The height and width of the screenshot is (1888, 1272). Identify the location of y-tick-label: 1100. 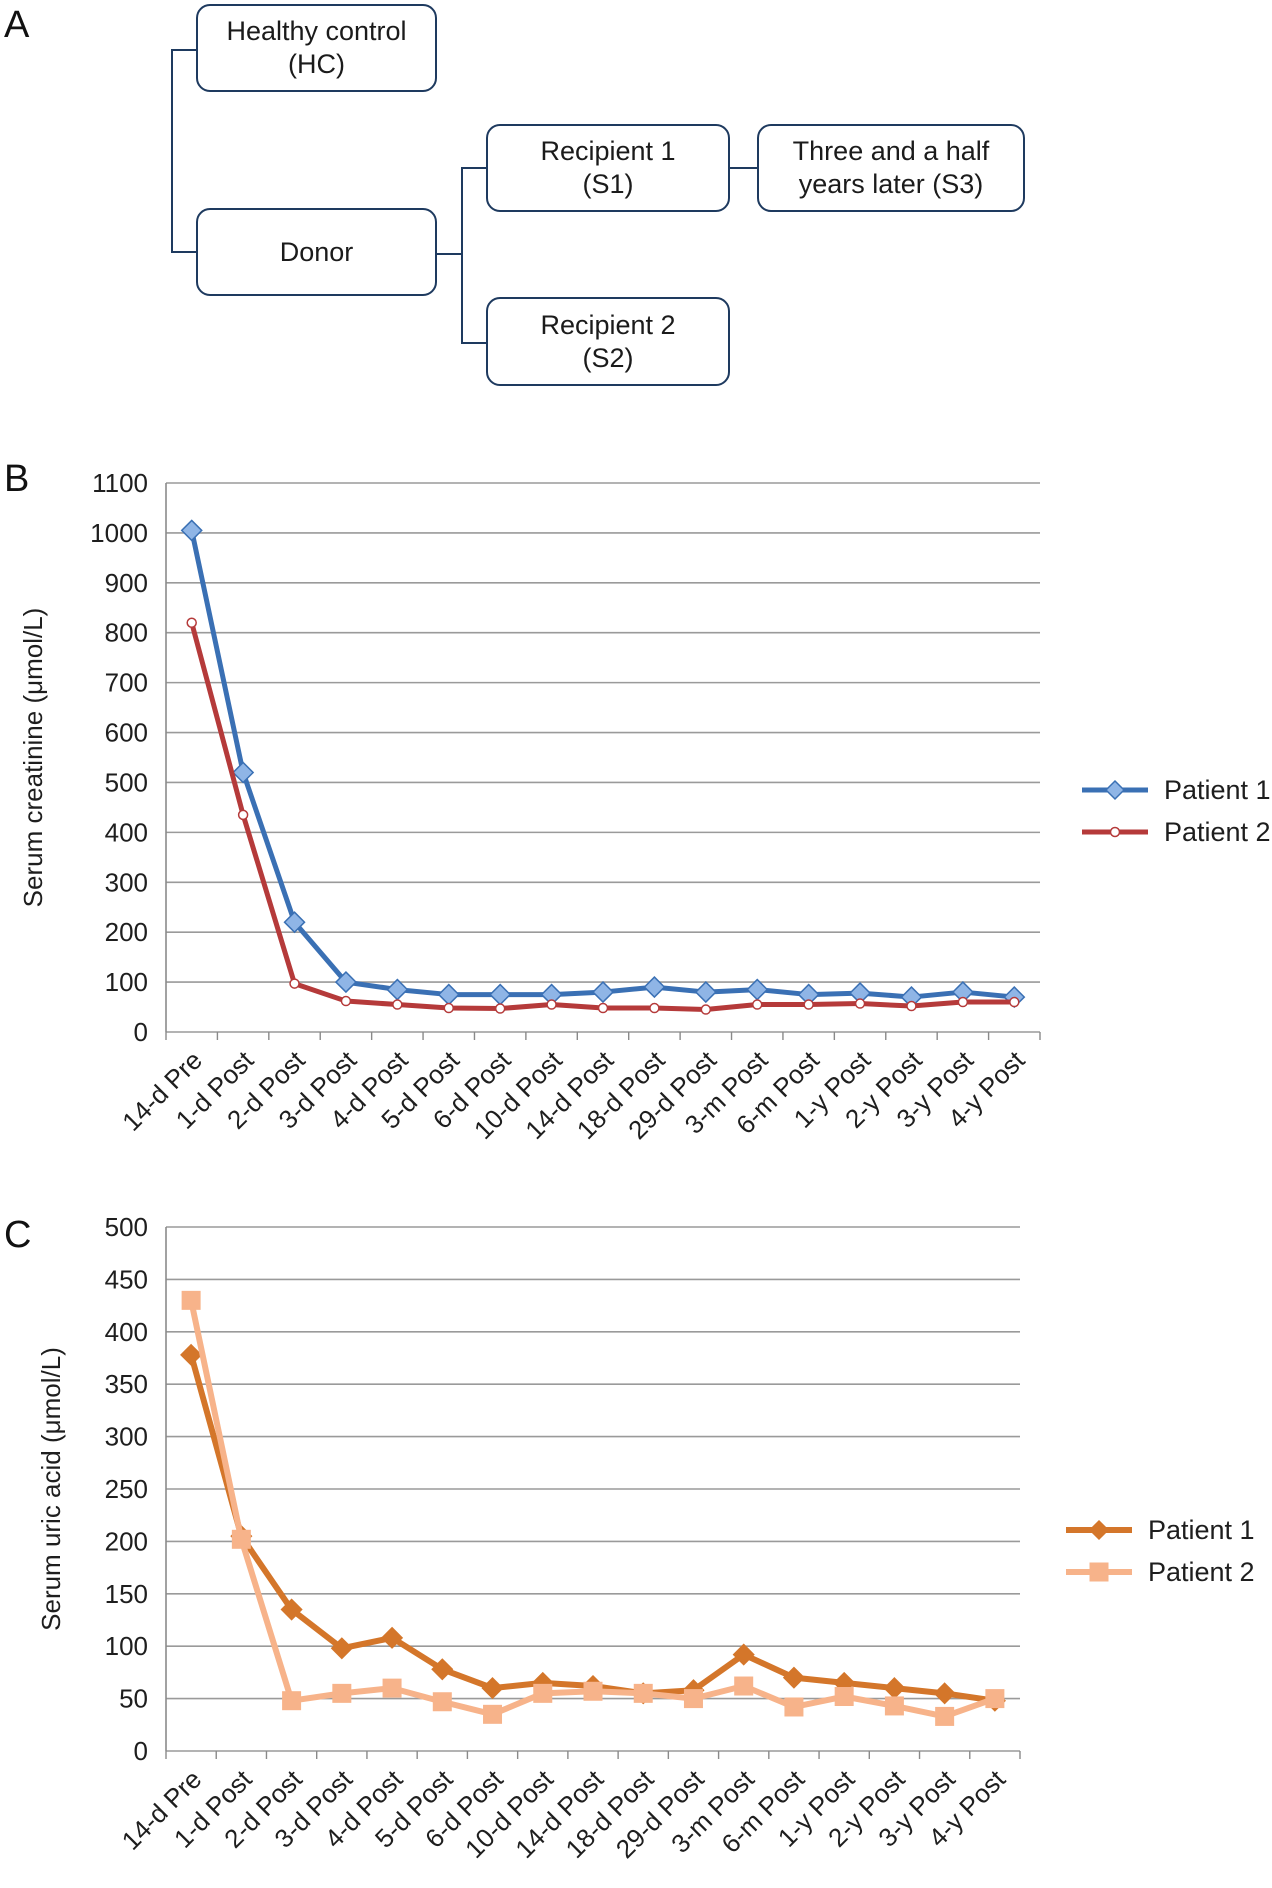
(120, 483).